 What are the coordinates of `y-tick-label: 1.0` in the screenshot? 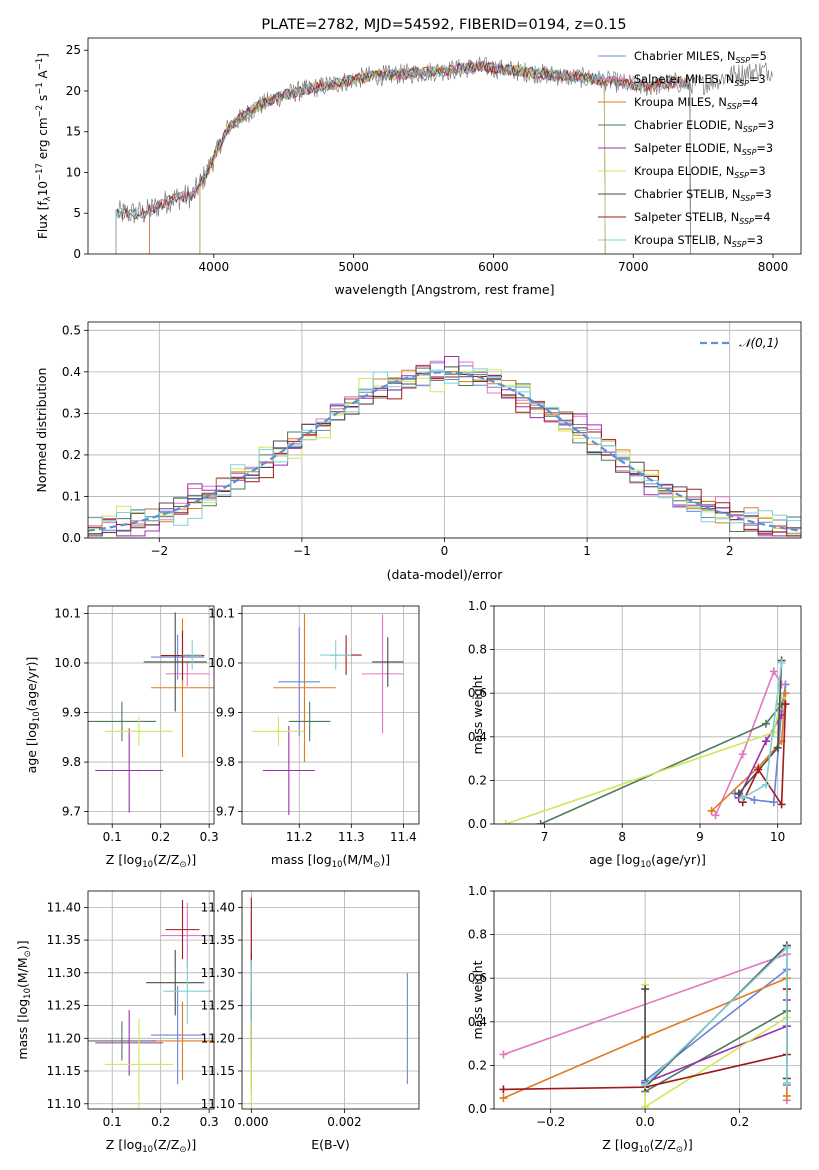 It's located at (477, 891).